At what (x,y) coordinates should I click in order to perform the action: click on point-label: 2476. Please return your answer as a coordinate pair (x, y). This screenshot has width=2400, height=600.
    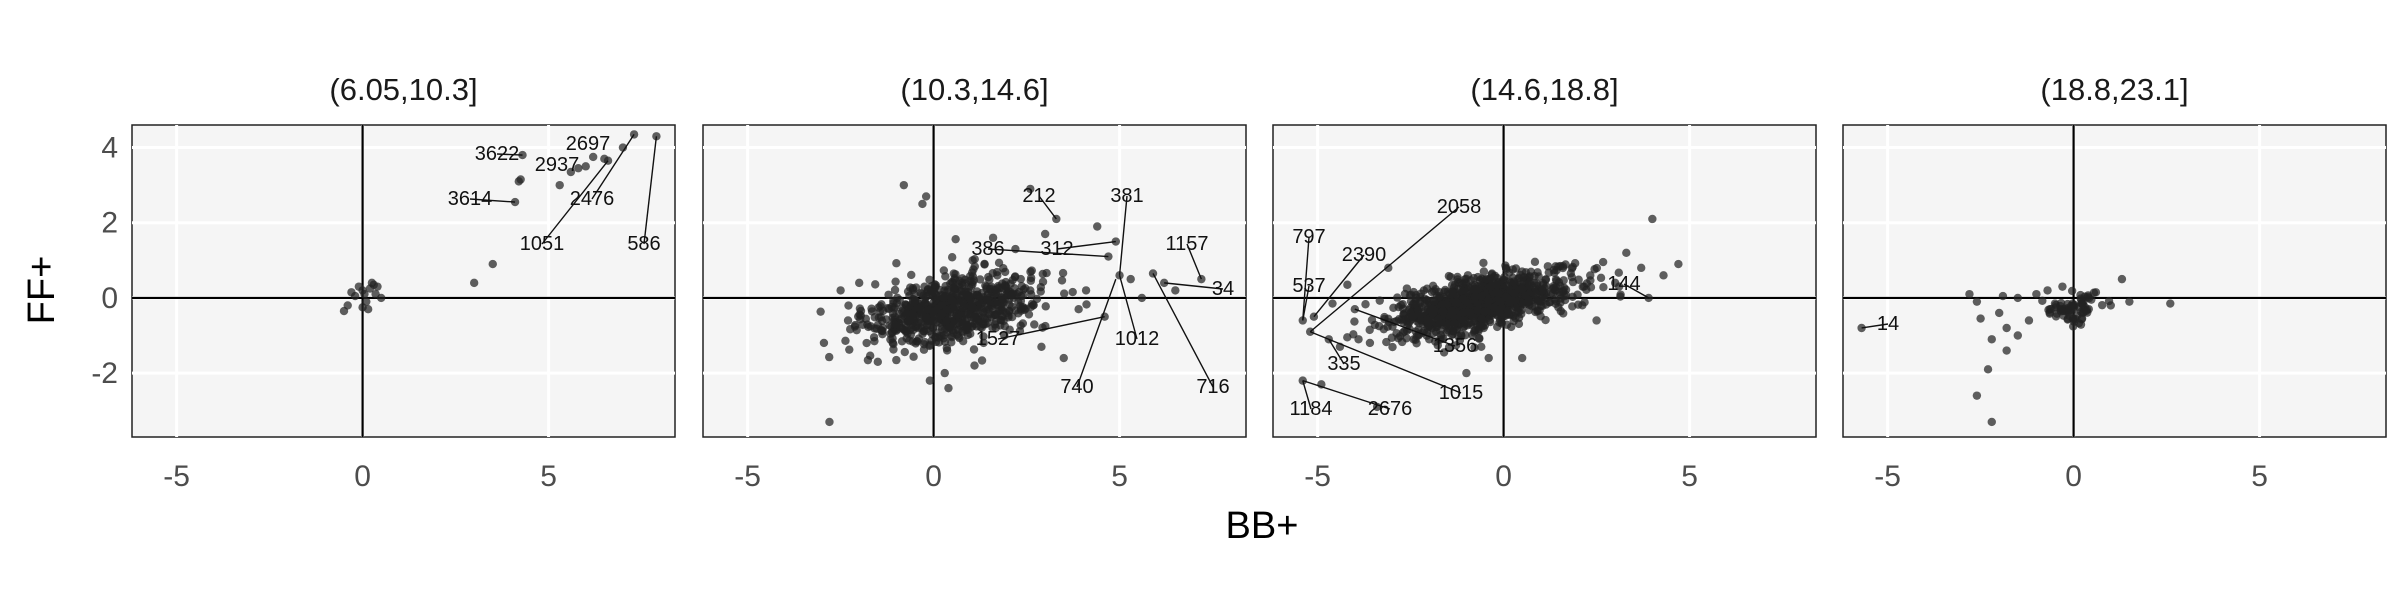
    Looking at the image, I should click on (592, 199).